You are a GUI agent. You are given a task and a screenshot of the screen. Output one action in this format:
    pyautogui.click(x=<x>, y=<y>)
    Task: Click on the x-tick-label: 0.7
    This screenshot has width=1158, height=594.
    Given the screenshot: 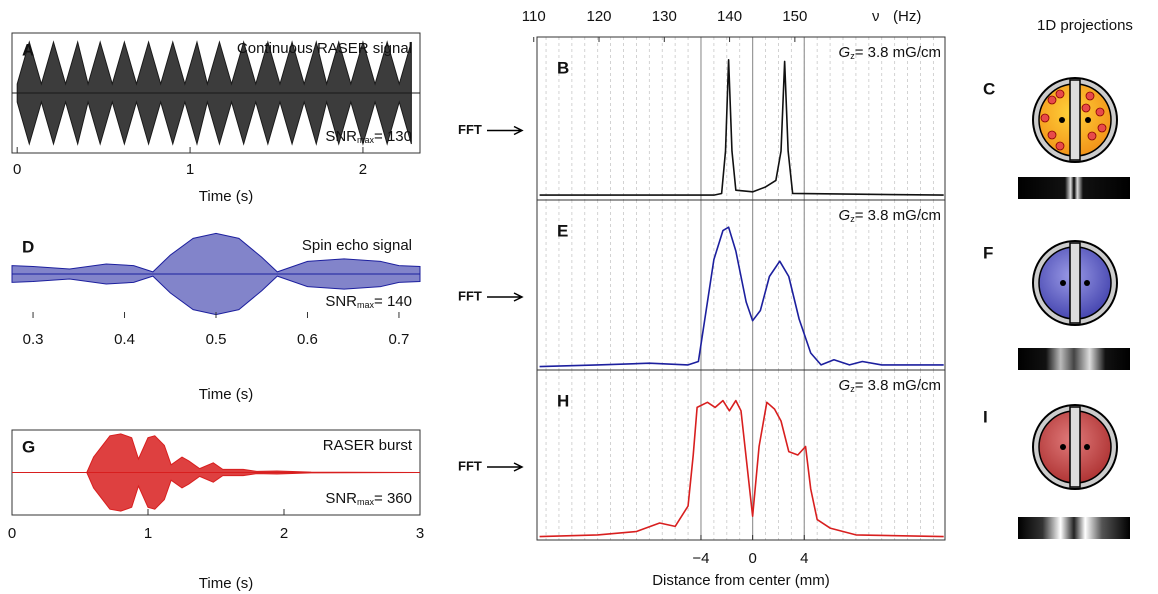 What is the action you would take?
    pyautogui.click(x=399, y=339)
    